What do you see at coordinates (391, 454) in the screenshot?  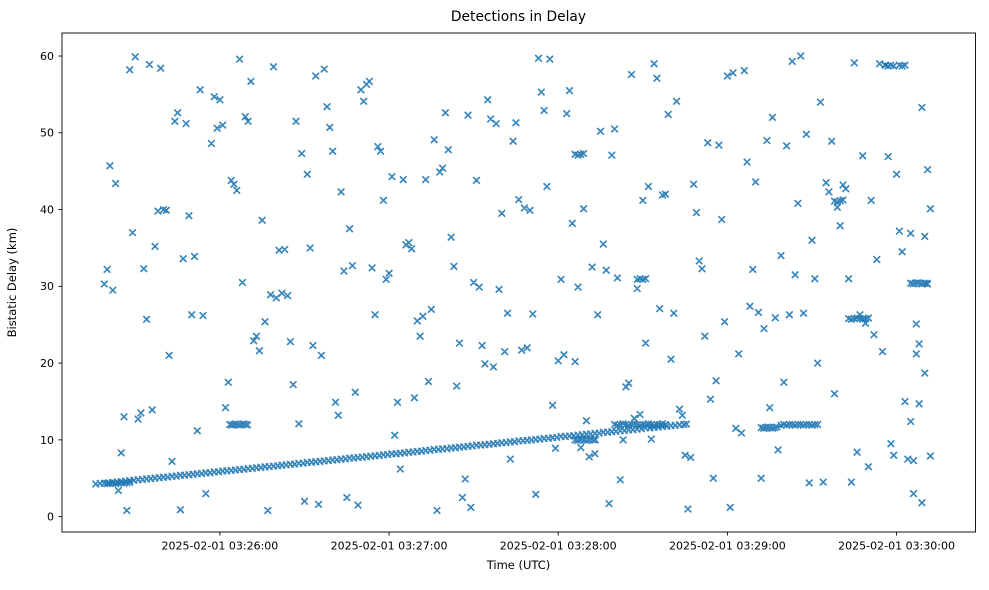 I see `series-target-track` at bounding box center [391, 454].